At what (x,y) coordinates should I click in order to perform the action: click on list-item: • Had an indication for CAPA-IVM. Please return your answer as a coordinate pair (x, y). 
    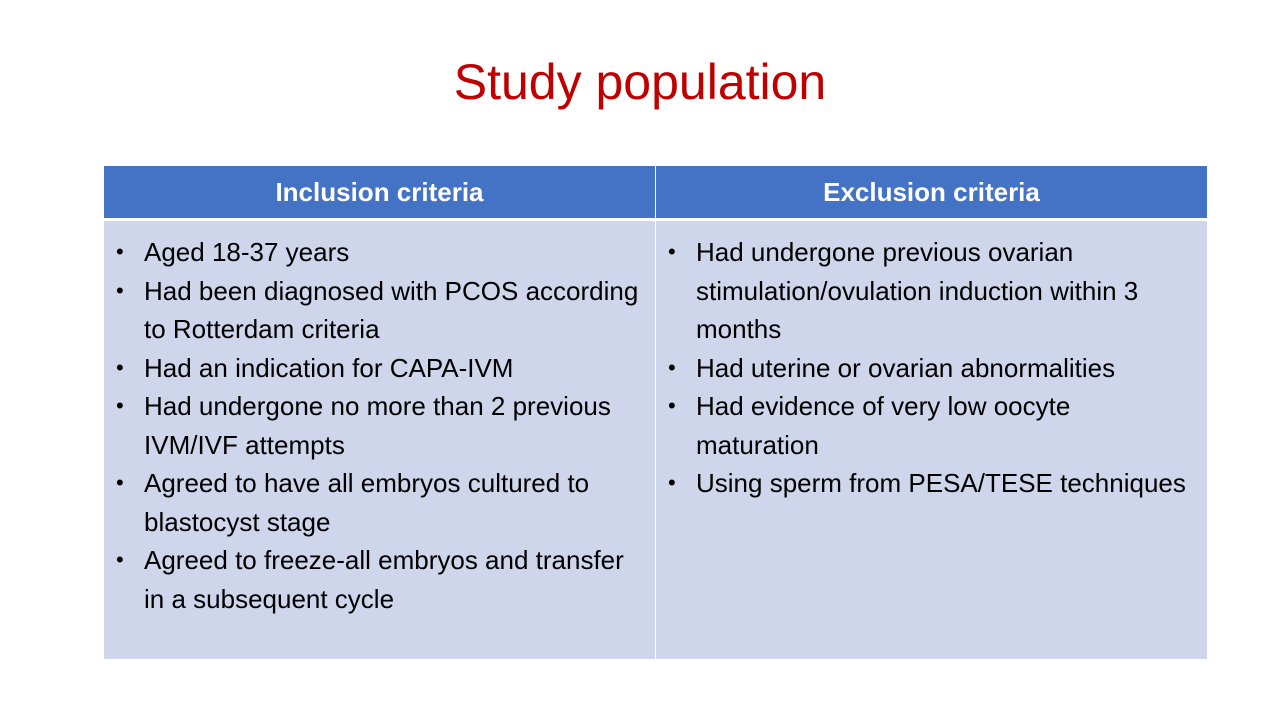
    Looking at the image, I should click on (379, 368).